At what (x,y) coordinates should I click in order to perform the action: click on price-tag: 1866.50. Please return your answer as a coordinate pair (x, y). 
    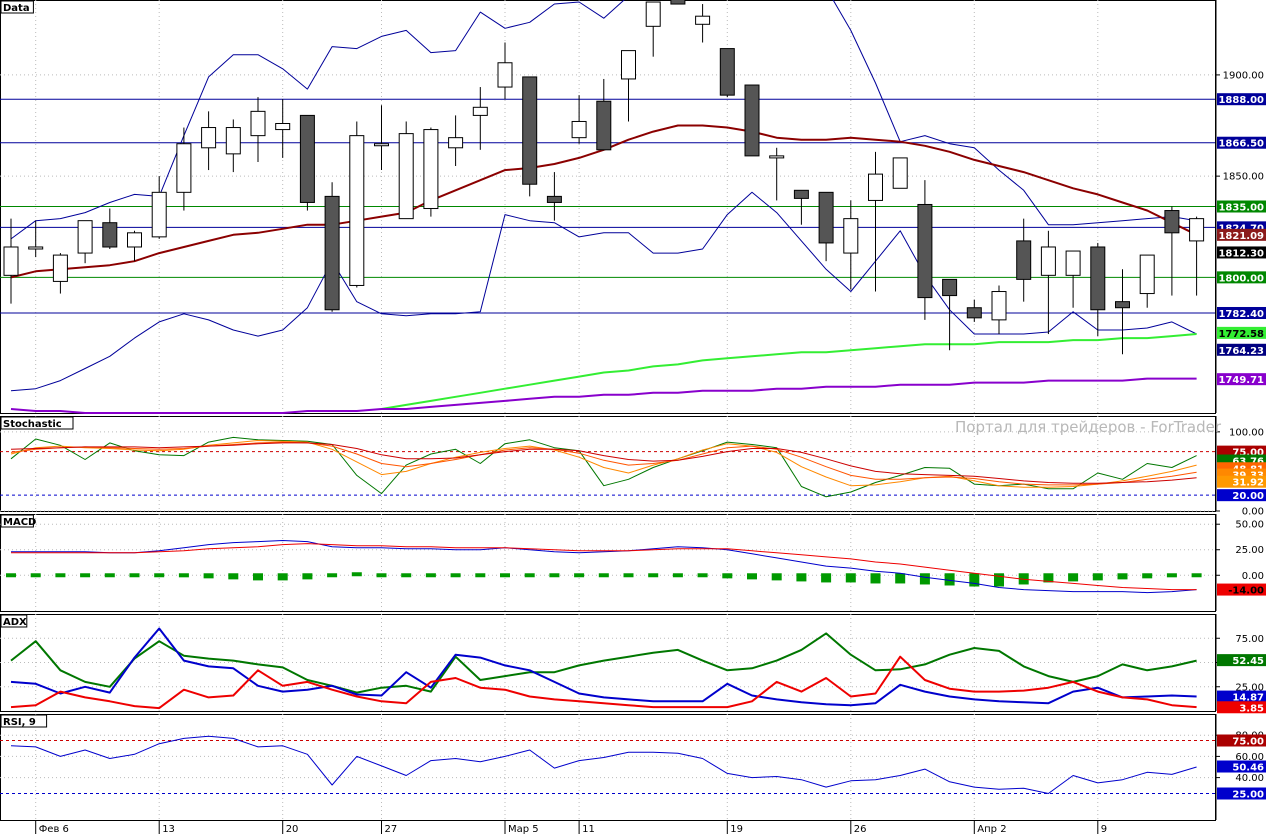
    Looking at the image, I should click on (1241, 143).